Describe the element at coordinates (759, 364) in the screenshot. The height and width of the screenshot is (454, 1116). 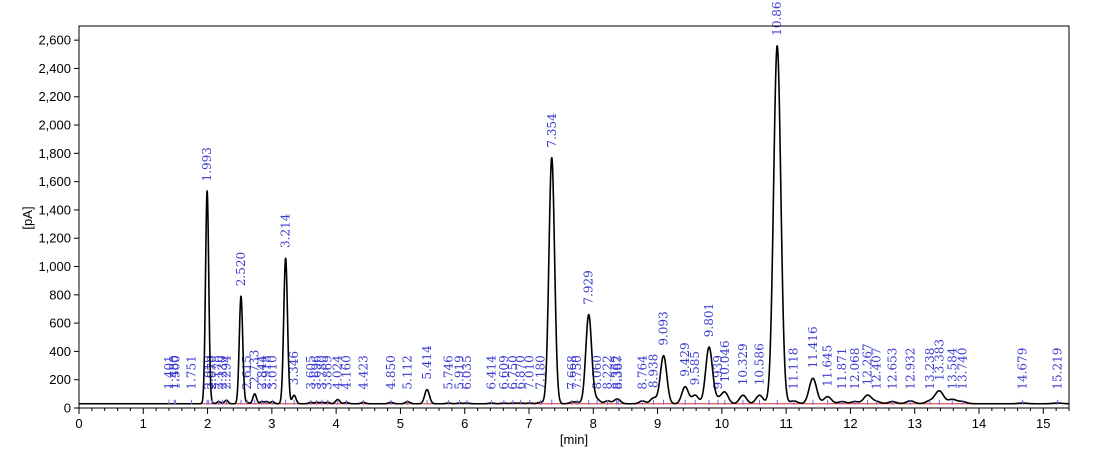
I see `peak-label: 10.586` at that location.